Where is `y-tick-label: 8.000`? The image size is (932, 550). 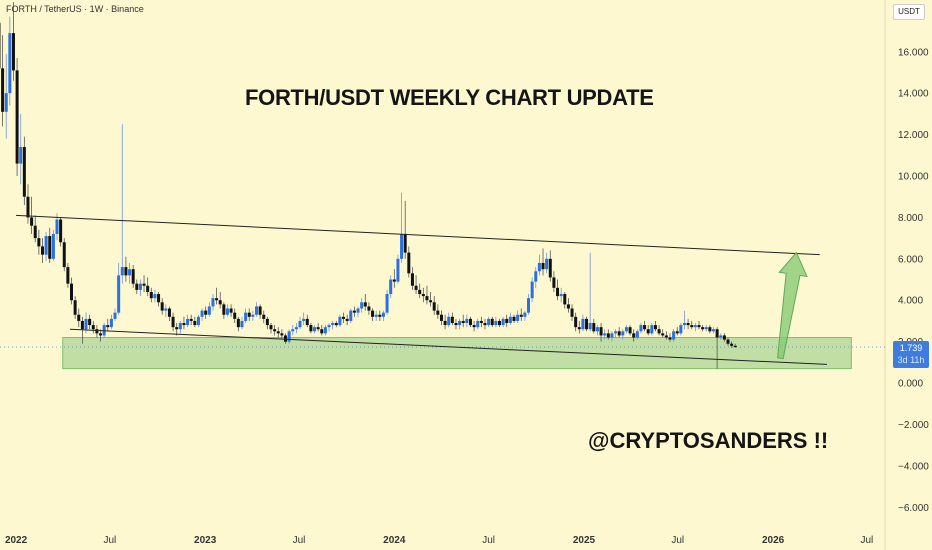
y-tick-label: 8.000 is located at coordinates (910, 218).